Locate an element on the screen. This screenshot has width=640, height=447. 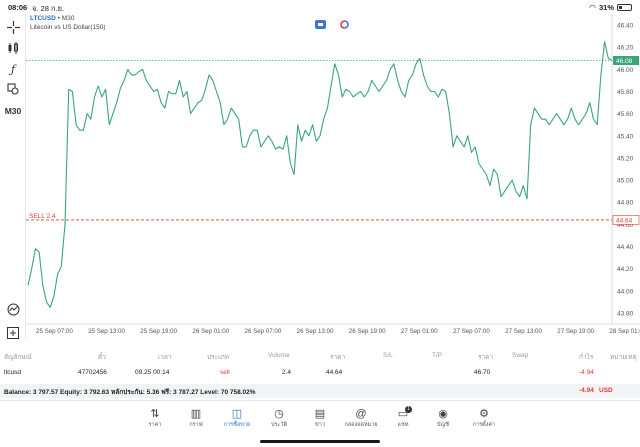
positions-header-cell: T/P is located at coordinates (437, 355).